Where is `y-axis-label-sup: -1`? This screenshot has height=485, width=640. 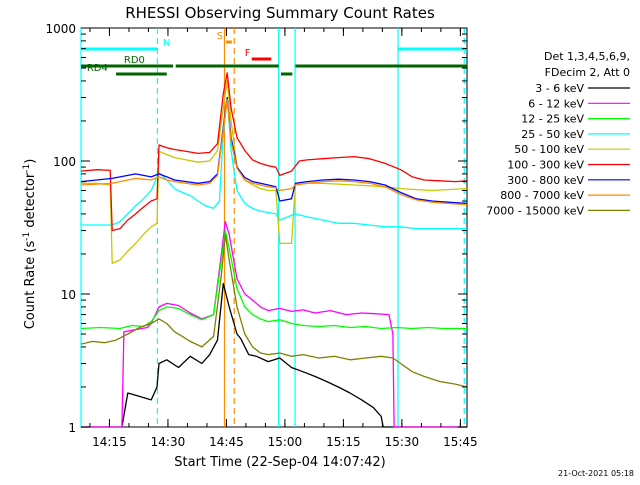 y-axis-label-sup: -1 is located at coordinates (27, 236).